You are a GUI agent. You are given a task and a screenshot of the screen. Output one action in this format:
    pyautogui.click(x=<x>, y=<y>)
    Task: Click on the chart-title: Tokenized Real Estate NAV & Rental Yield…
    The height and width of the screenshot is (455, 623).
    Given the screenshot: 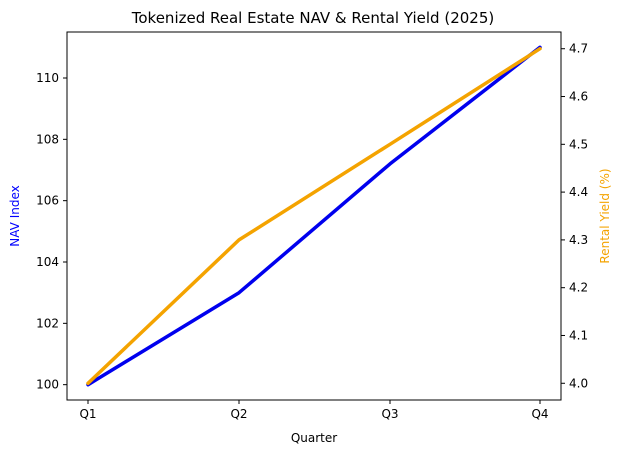 What is the action you would take?
    pyautogui.click(x=312, y=18)
    